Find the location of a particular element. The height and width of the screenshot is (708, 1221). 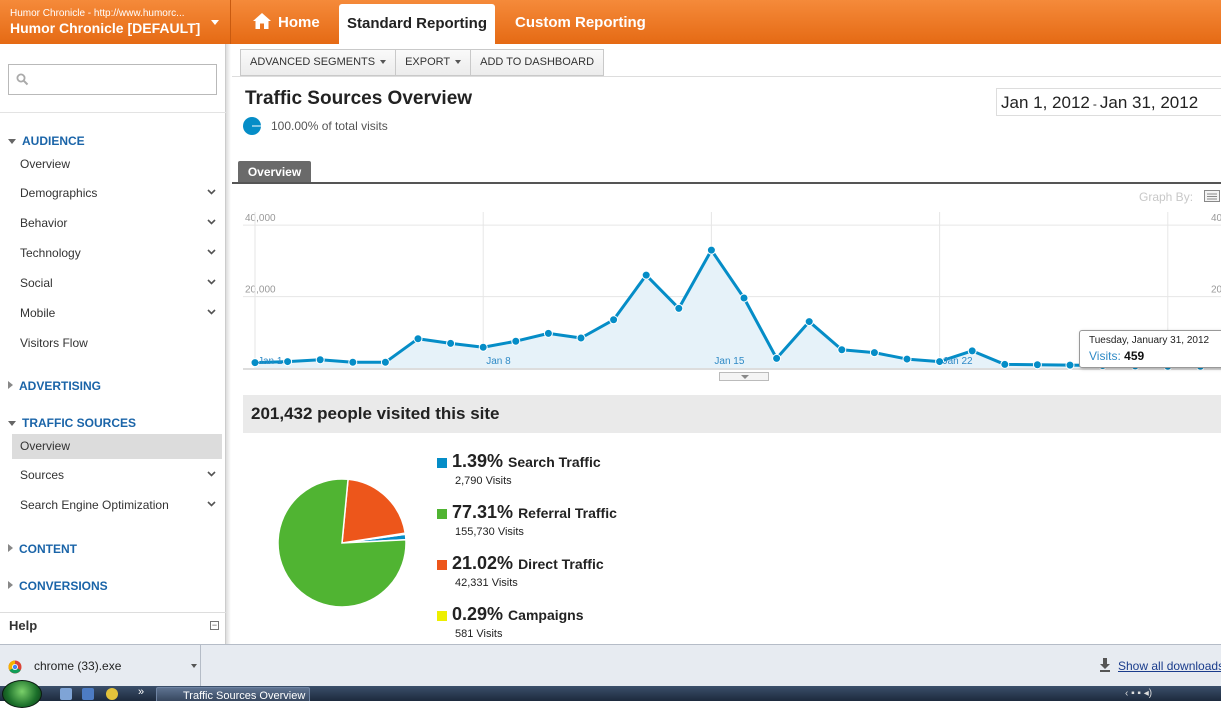

account-name: Humor Chronicle [DEFAULT] is located at coordinates (105, 28).